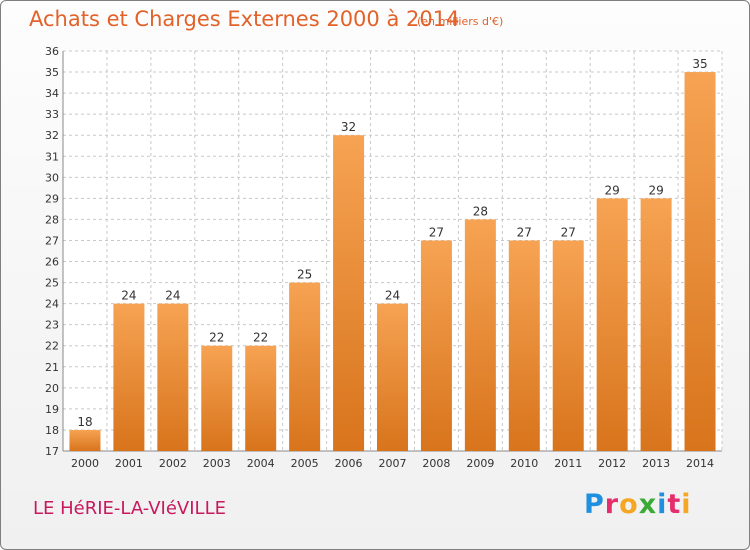  What do you see at coordinates (393, 463) in the screenshot?
I see `x-tick-label: 2007` at bounding box center [393, 463].